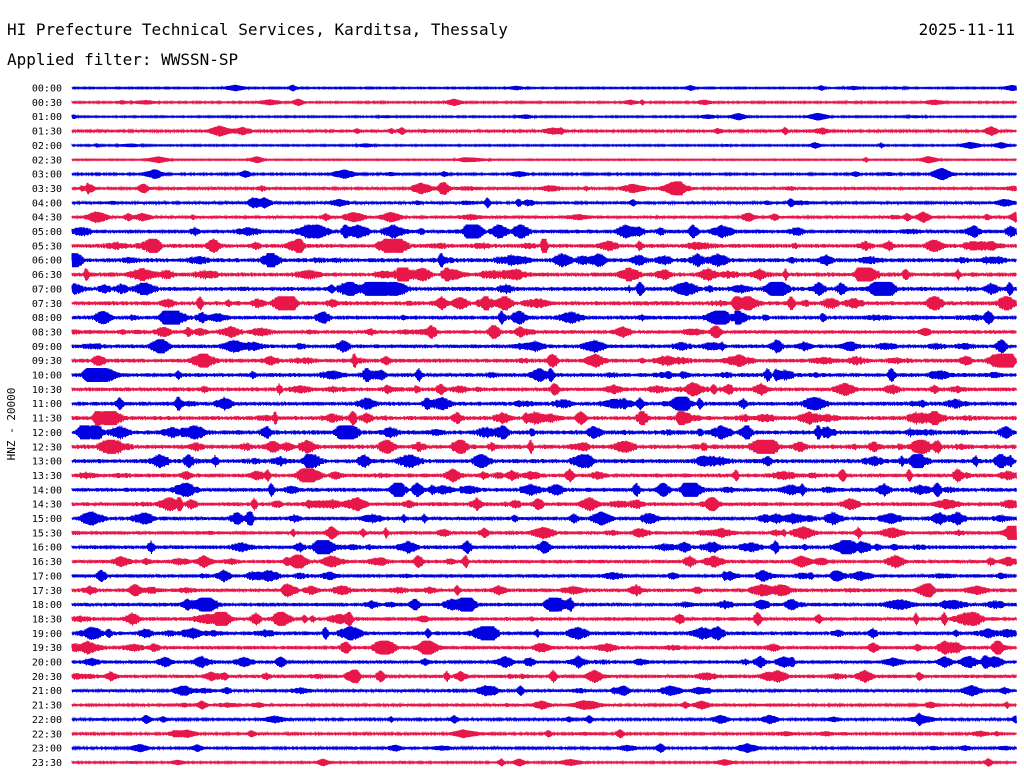 Image resolution: width=1024 pixels, height=780 pixels. Describe the element at coordinates (47, 361) in the screenshot. I see `row-time-label: 09:30` at that location.